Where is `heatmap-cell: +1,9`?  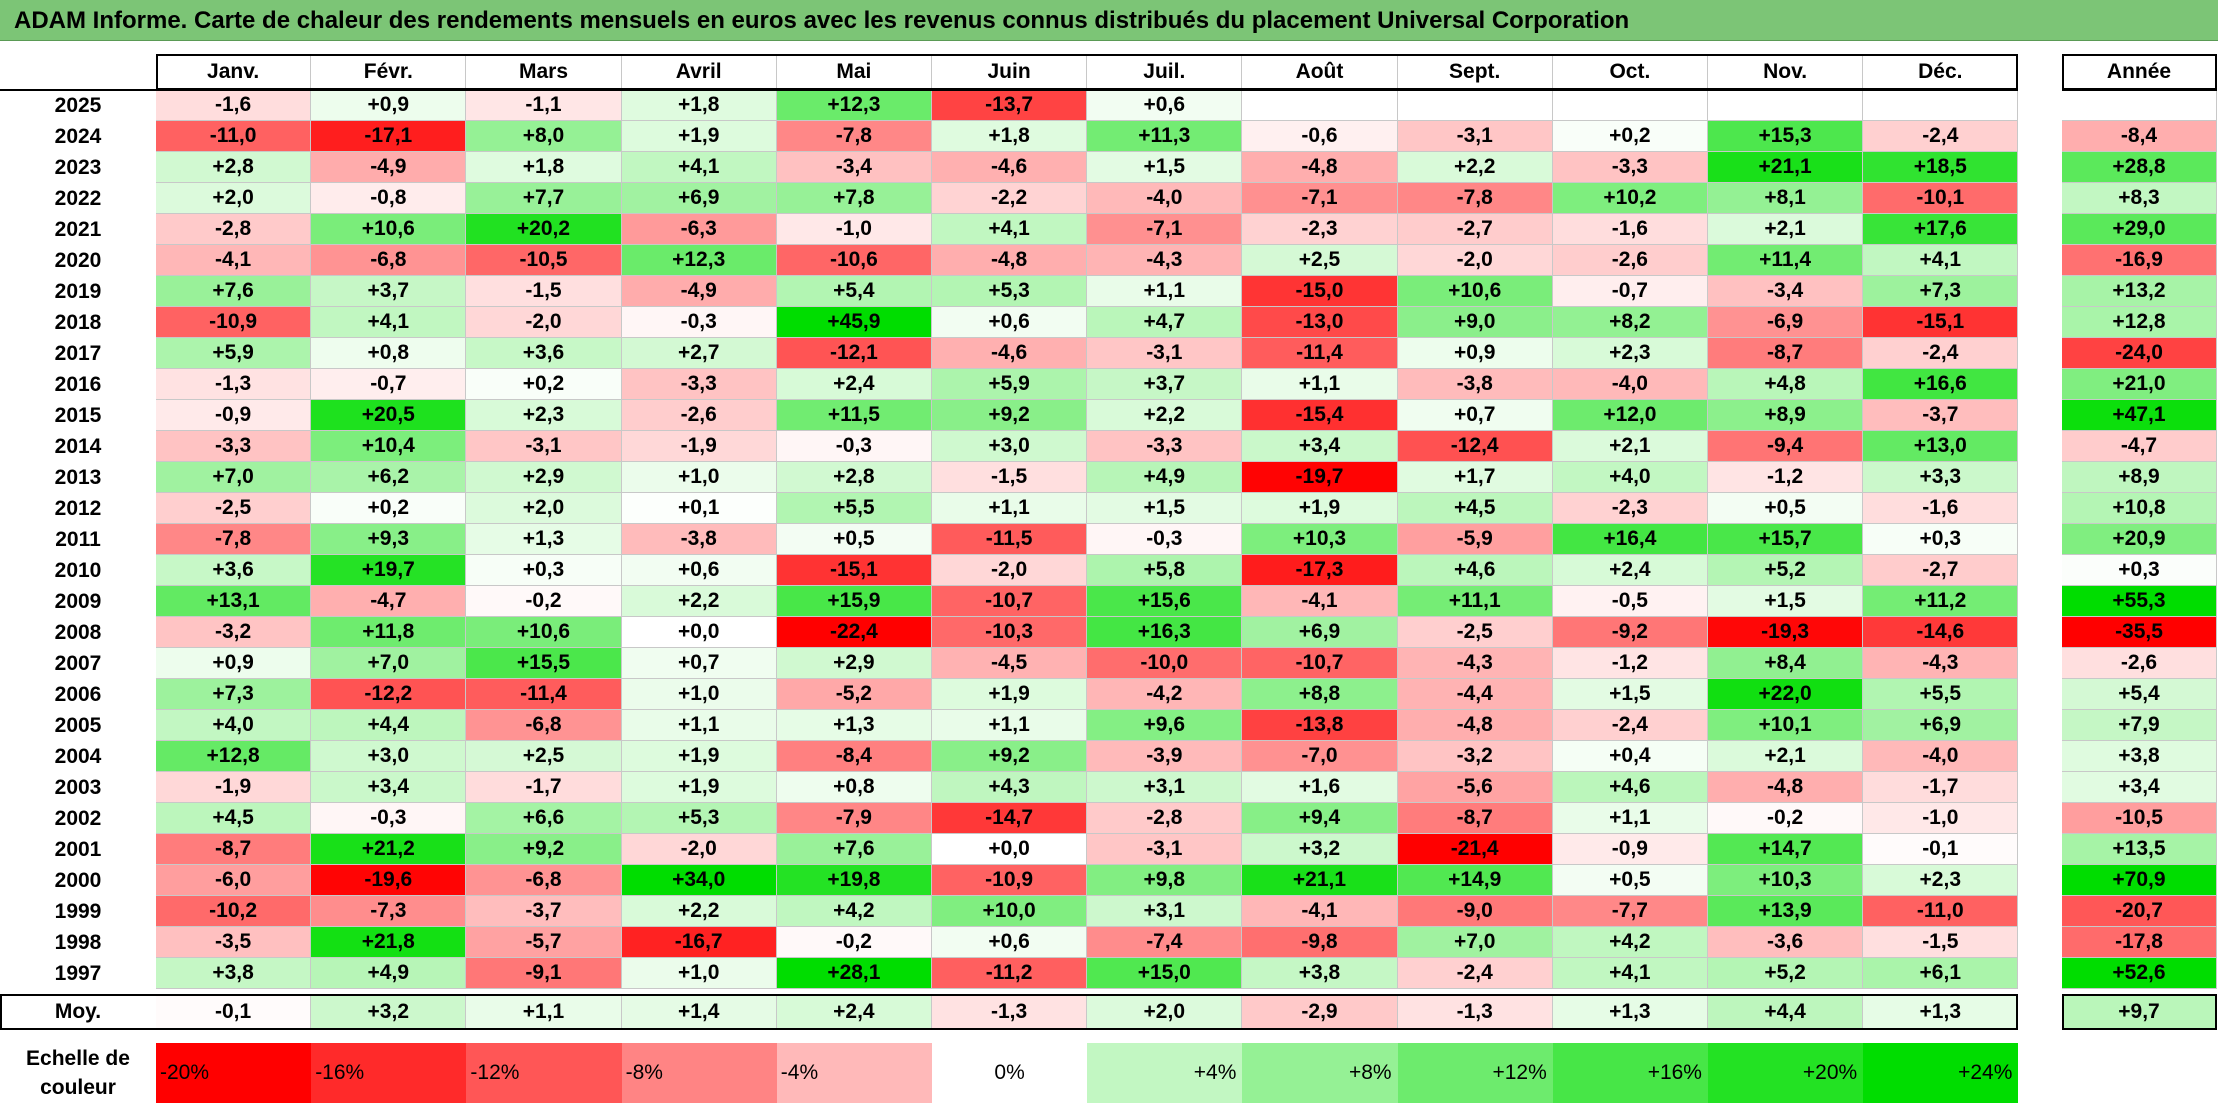 heatmap-cell: +1,9 is located at coordinates (699, 756).